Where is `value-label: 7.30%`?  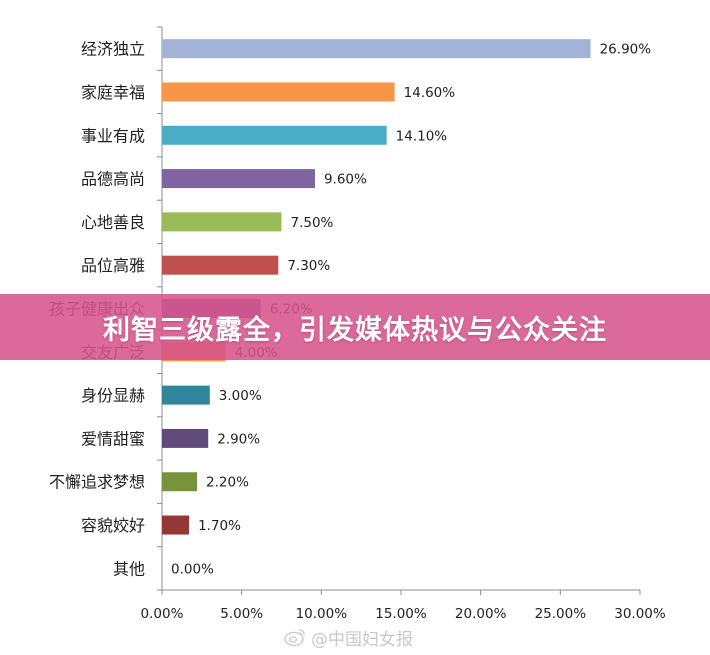 value-label: 7.30% is located at coordinates (308, 266).